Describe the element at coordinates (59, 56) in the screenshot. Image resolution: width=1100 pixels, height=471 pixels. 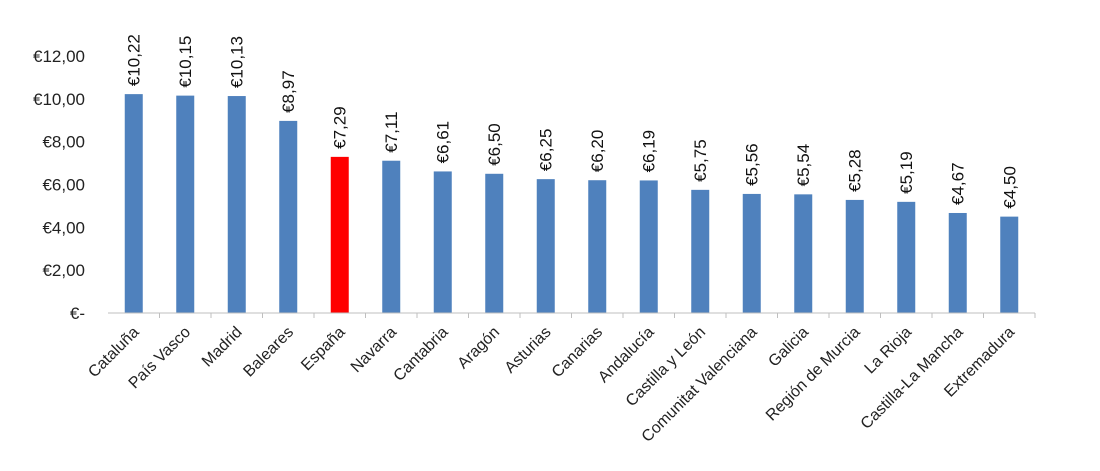
I see `y-tick-label: €12,00` at that location.